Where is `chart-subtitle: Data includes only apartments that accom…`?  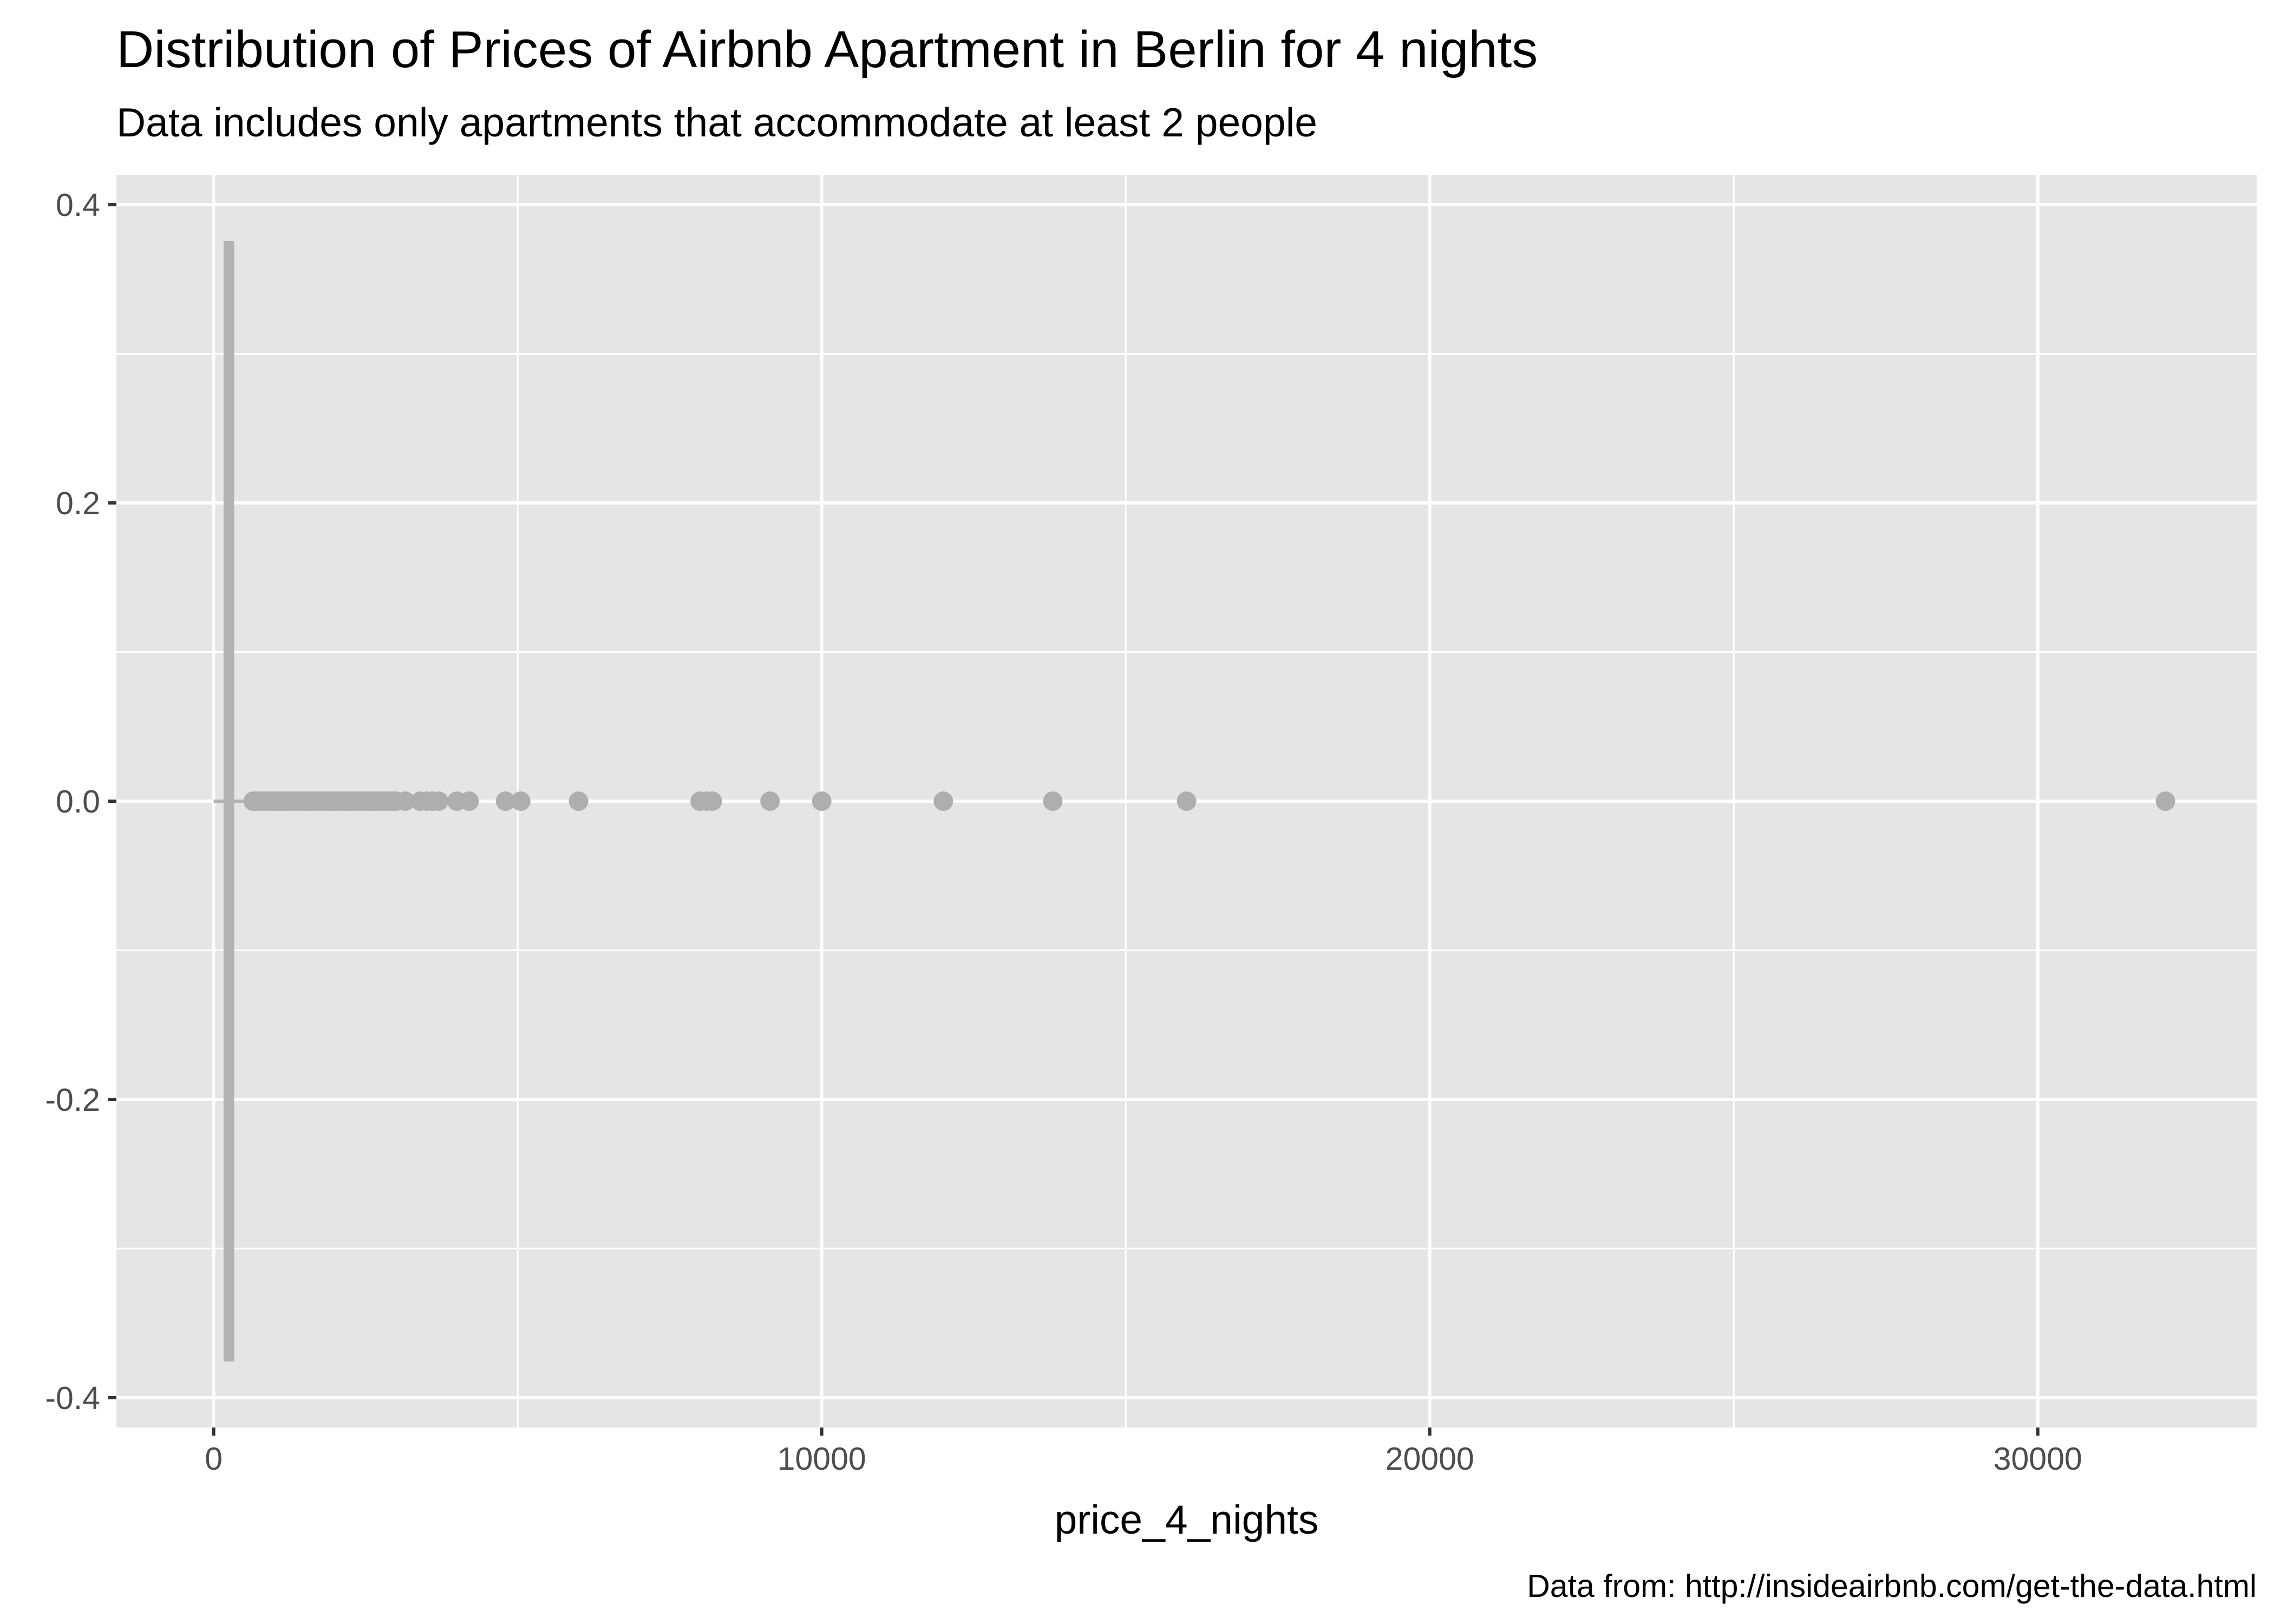 chart-subtitle: Data includes only apartments that accom… is located at coordinates (716, 122).